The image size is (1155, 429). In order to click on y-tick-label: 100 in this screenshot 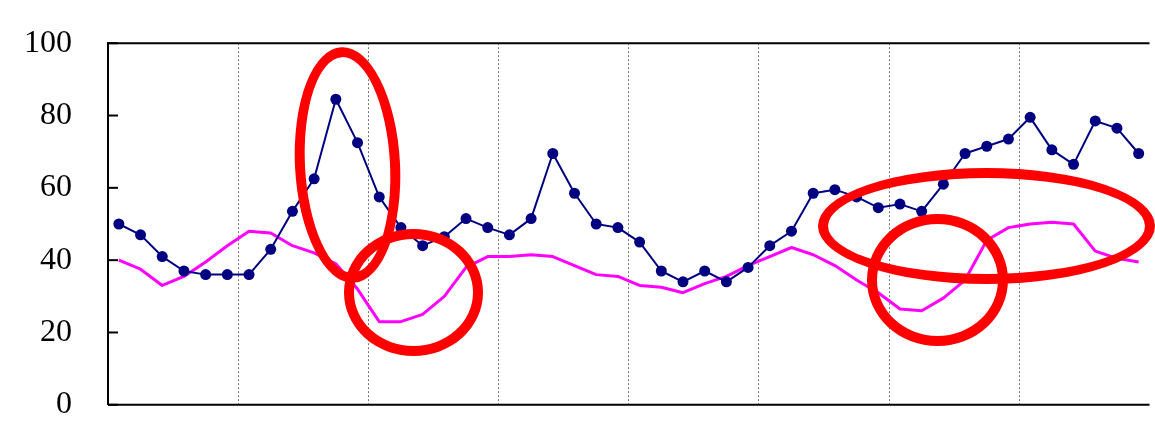, I will do `click(48, 40)`.